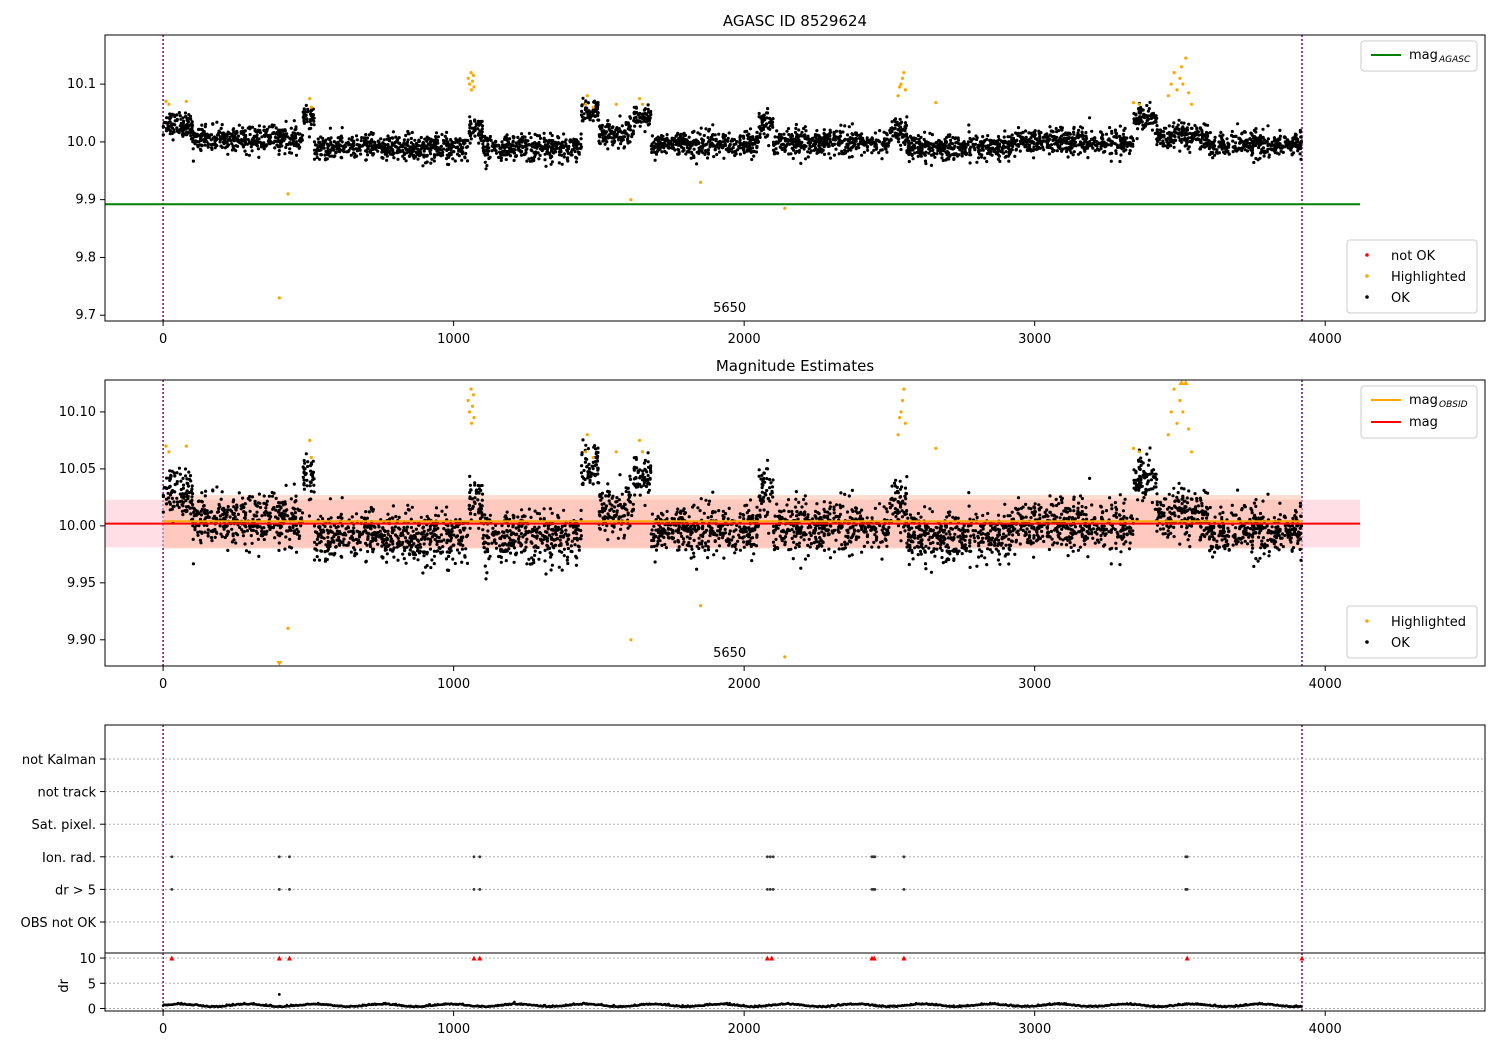  What do you see at coordinates (1423, 55) in the screenshot?
I see `legend-label: mag` at bounding box center [1423, 55].